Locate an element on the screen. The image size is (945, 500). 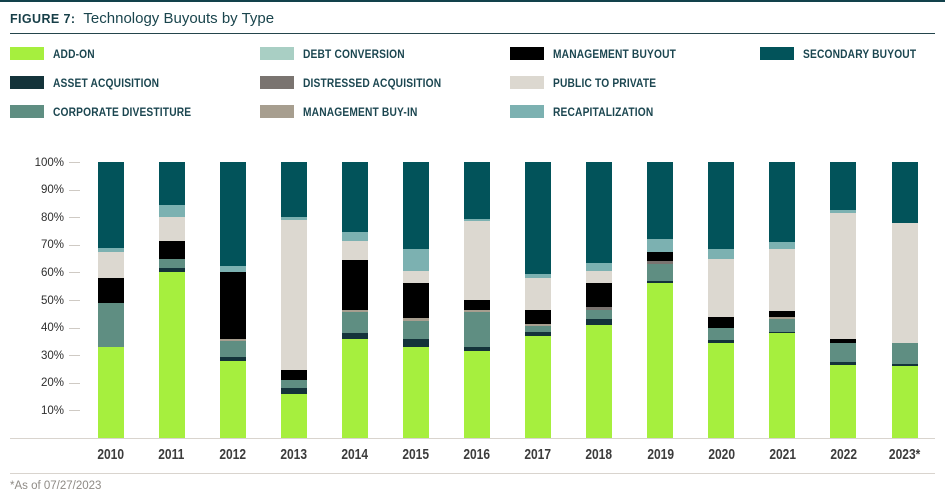
stacked-bar-2023- is located at coordinates (904, 300).